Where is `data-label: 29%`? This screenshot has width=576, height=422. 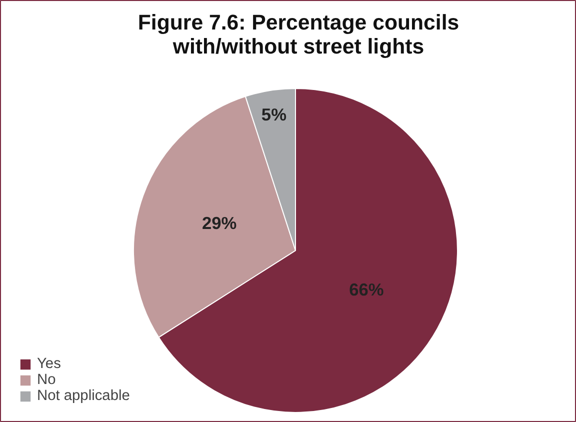
data-label: 29% is located at coordinates (219, 223).